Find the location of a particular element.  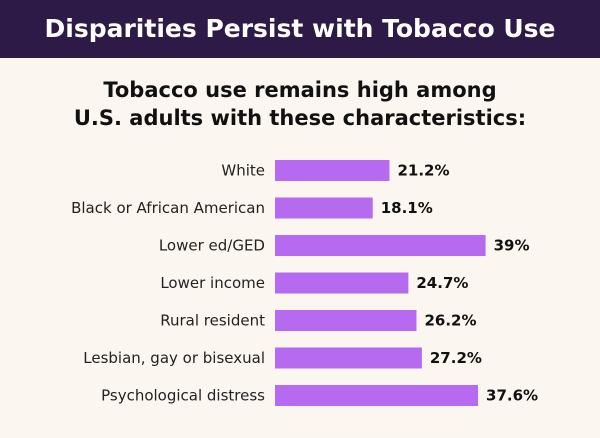

value-label-2: 39% is located at coordinates (512, 246).